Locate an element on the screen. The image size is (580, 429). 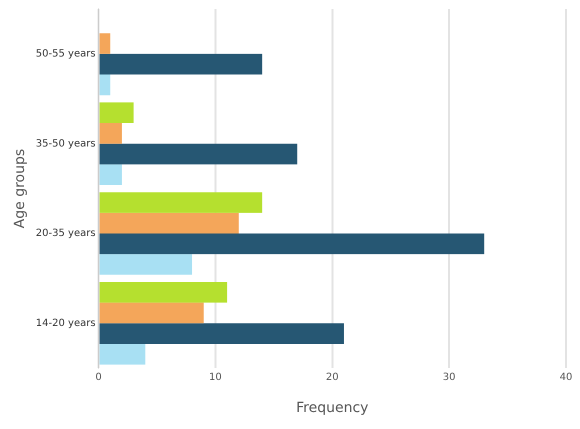
x-tick-label: 0 is located at coordinates (98, 377).